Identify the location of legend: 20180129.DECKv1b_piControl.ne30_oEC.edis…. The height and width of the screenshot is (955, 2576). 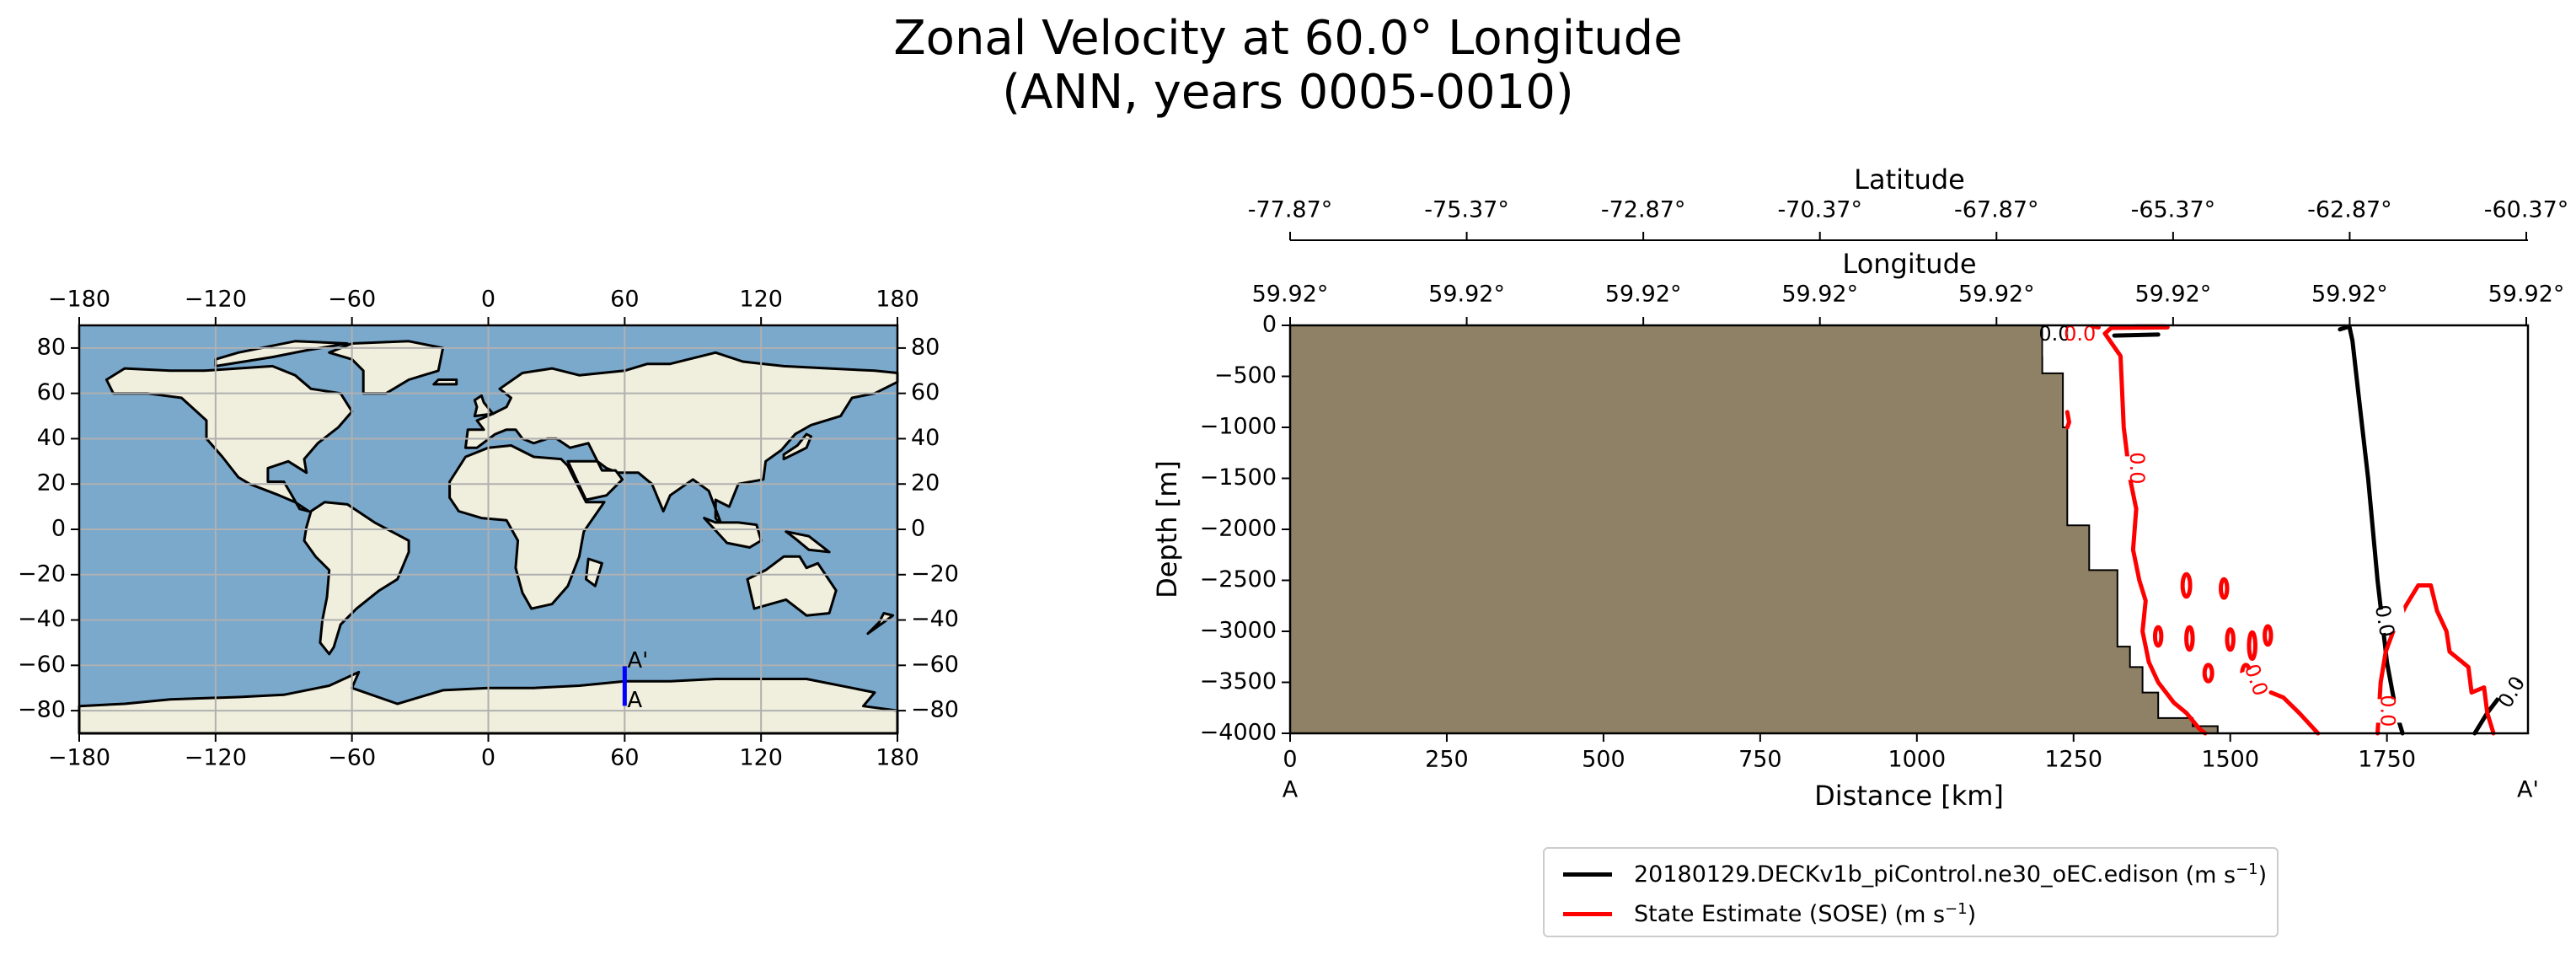
(1911, 892).